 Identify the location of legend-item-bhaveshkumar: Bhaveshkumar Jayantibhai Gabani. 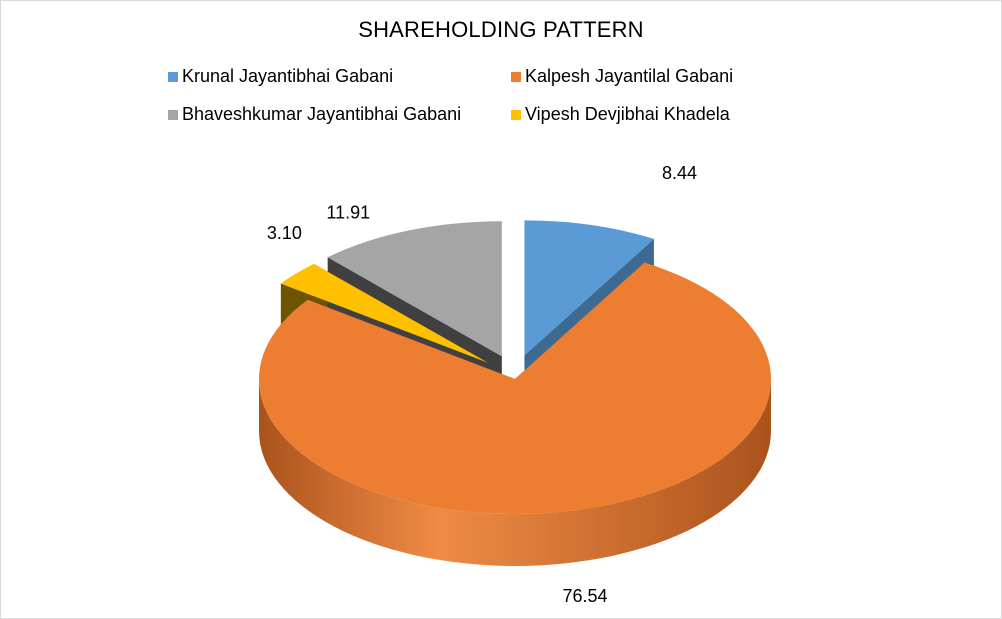
(314, 114).